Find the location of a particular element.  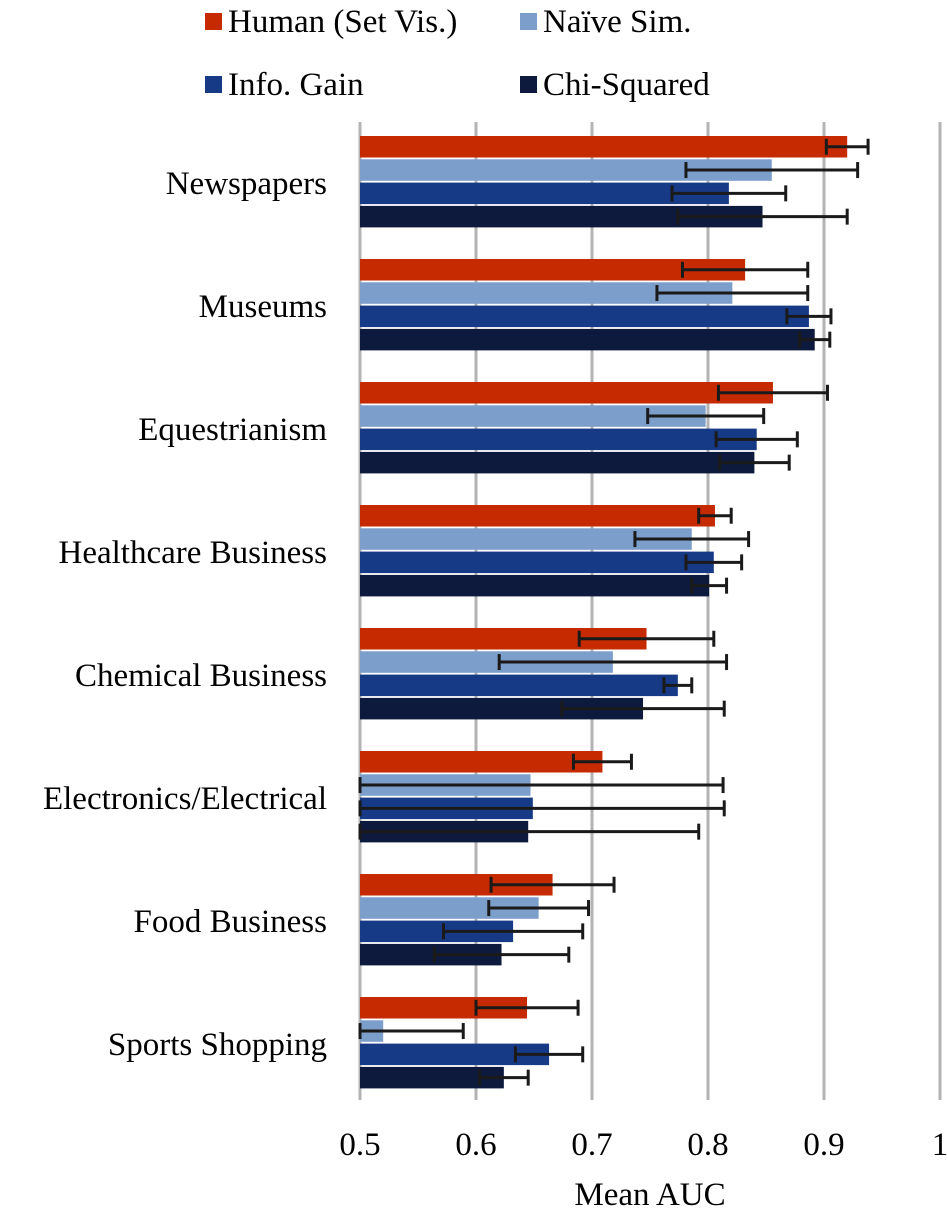

legend-item: Human (Set Vis.) is located at coordinates (331, 22).